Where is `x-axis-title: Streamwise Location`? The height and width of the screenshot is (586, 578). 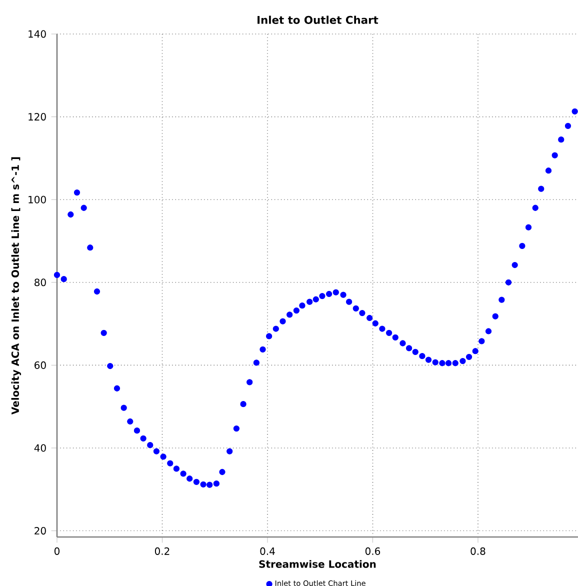
x-axis-title: Streamwise Location is located at coordinates (317, 564).